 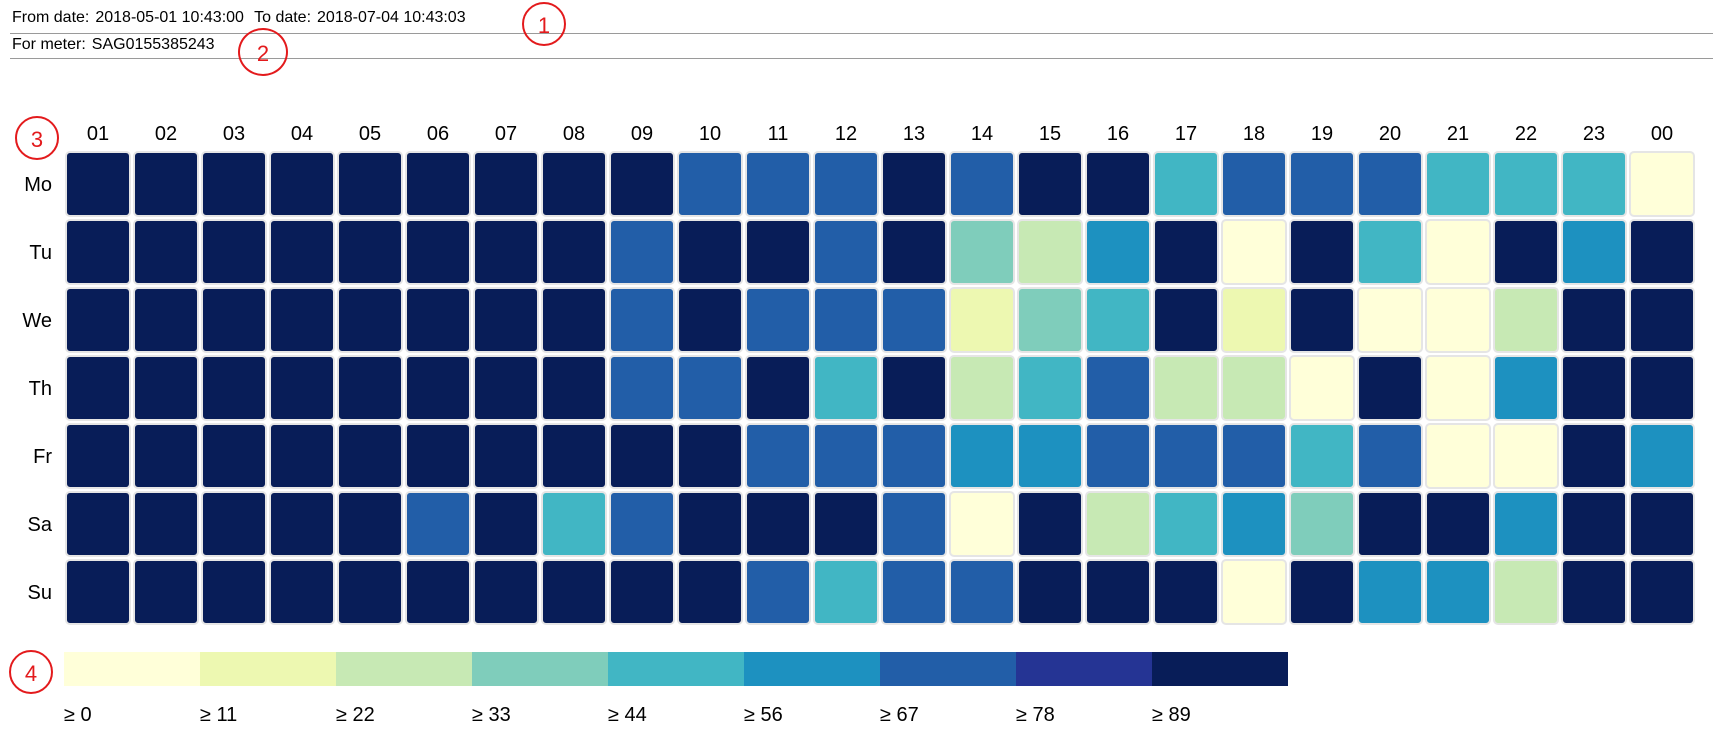 What do you see at coordinates (763, 715) in the screenshot?
I see `legend-label: ≥ 56` at bounding box center [763, 715].